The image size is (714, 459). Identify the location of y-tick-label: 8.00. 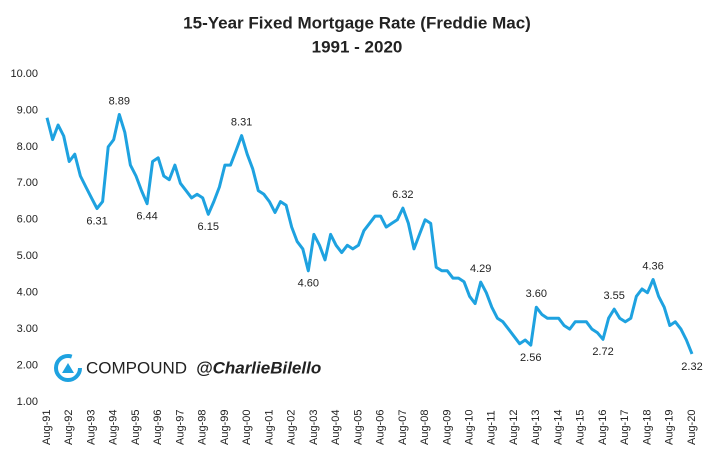
(27, 147).